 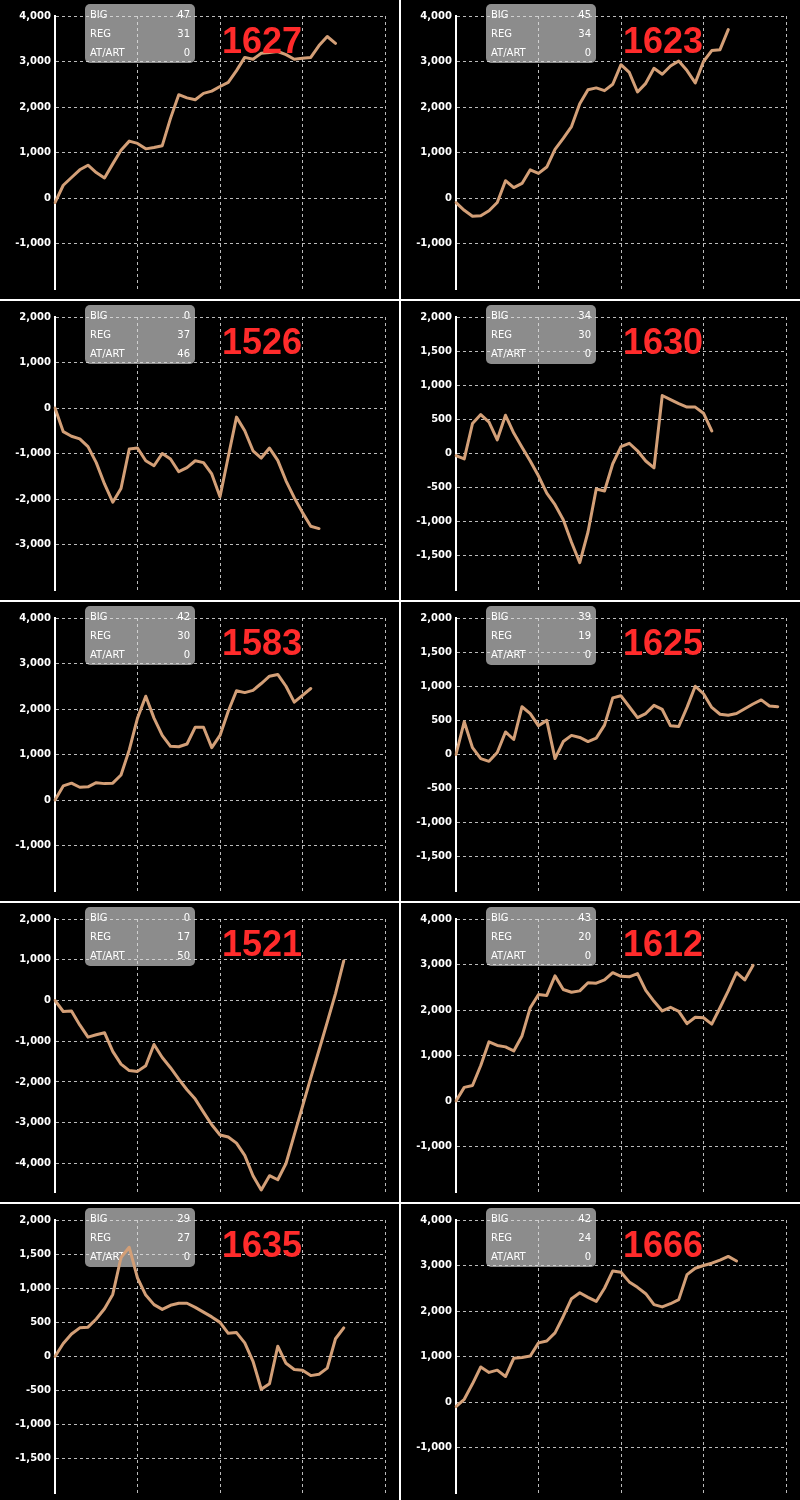 What do you see at coordinates (183, 15) in the screenshot?
I see `annotation: 47` at bounding box center [183, 15].